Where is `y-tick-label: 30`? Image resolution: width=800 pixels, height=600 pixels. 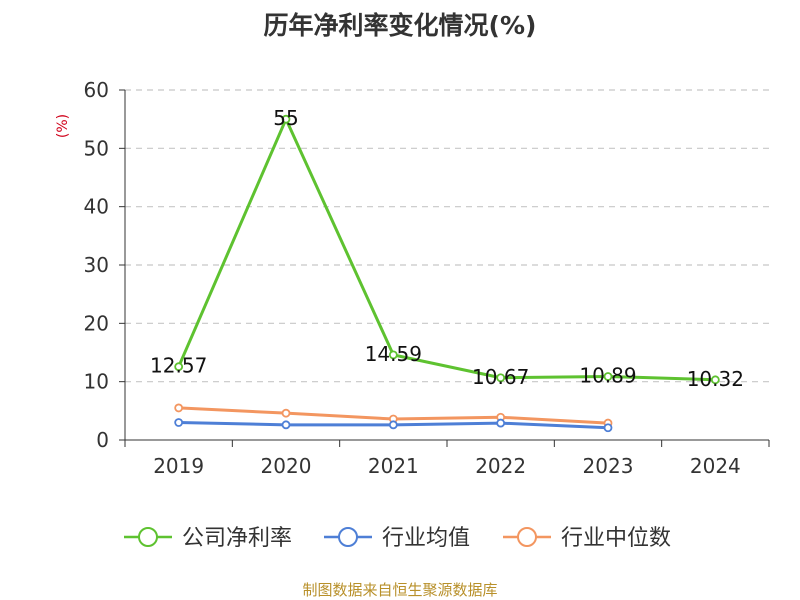
y-tick-label: 30 is located at coordinates (96, 265).